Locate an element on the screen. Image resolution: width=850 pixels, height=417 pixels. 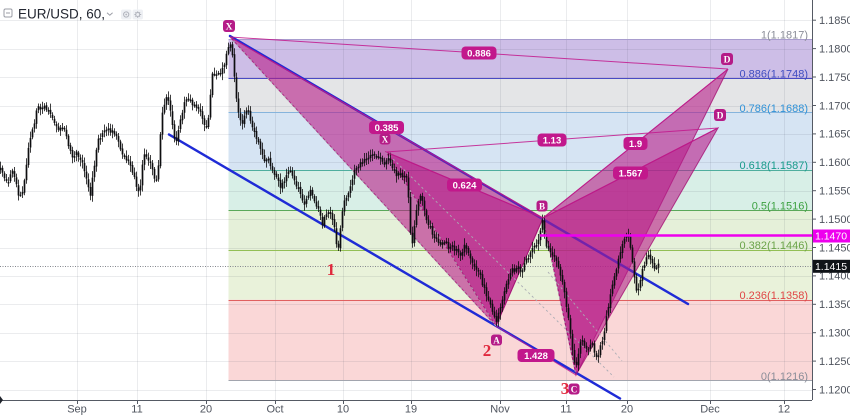
svg-text: 0.382(1.1446) is located at coordinates (774, 246).